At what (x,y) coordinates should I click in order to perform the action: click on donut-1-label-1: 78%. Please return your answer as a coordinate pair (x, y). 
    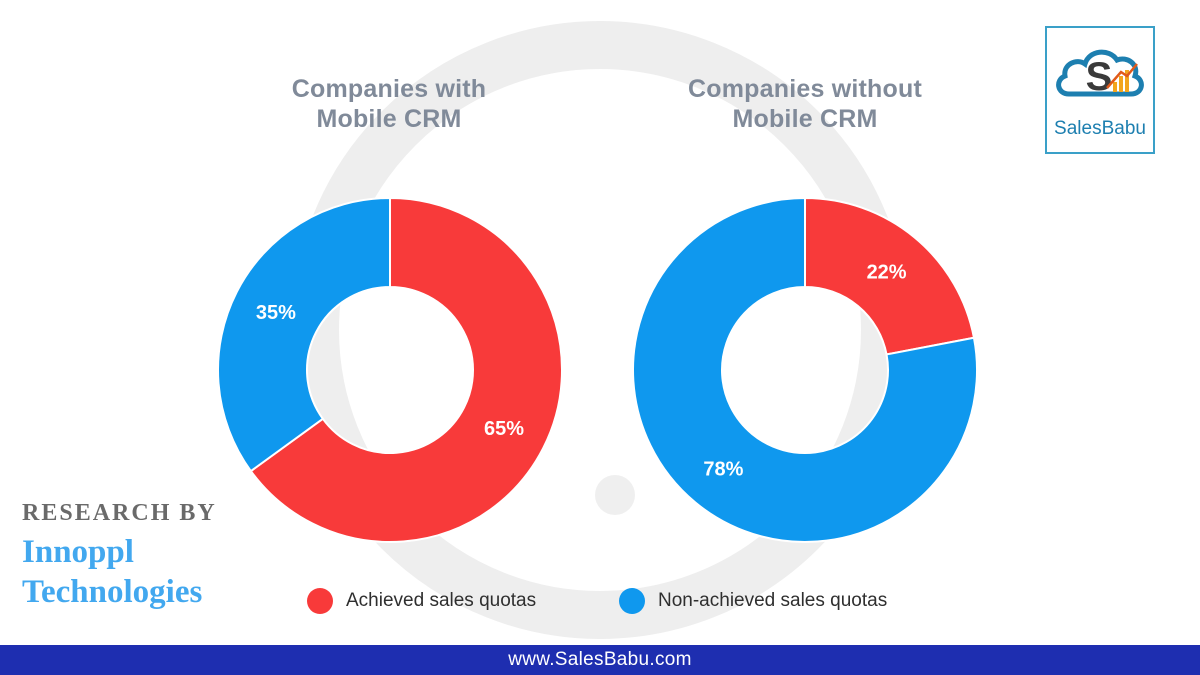
    Looking at the image, I should click on (723, 470).